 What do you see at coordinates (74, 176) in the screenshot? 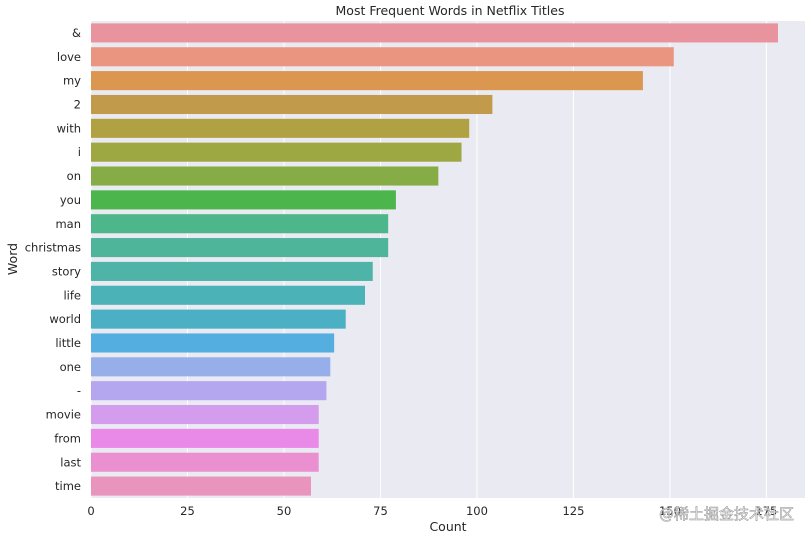
I see `y-tick-label: on` at bounding box center [74, 176].